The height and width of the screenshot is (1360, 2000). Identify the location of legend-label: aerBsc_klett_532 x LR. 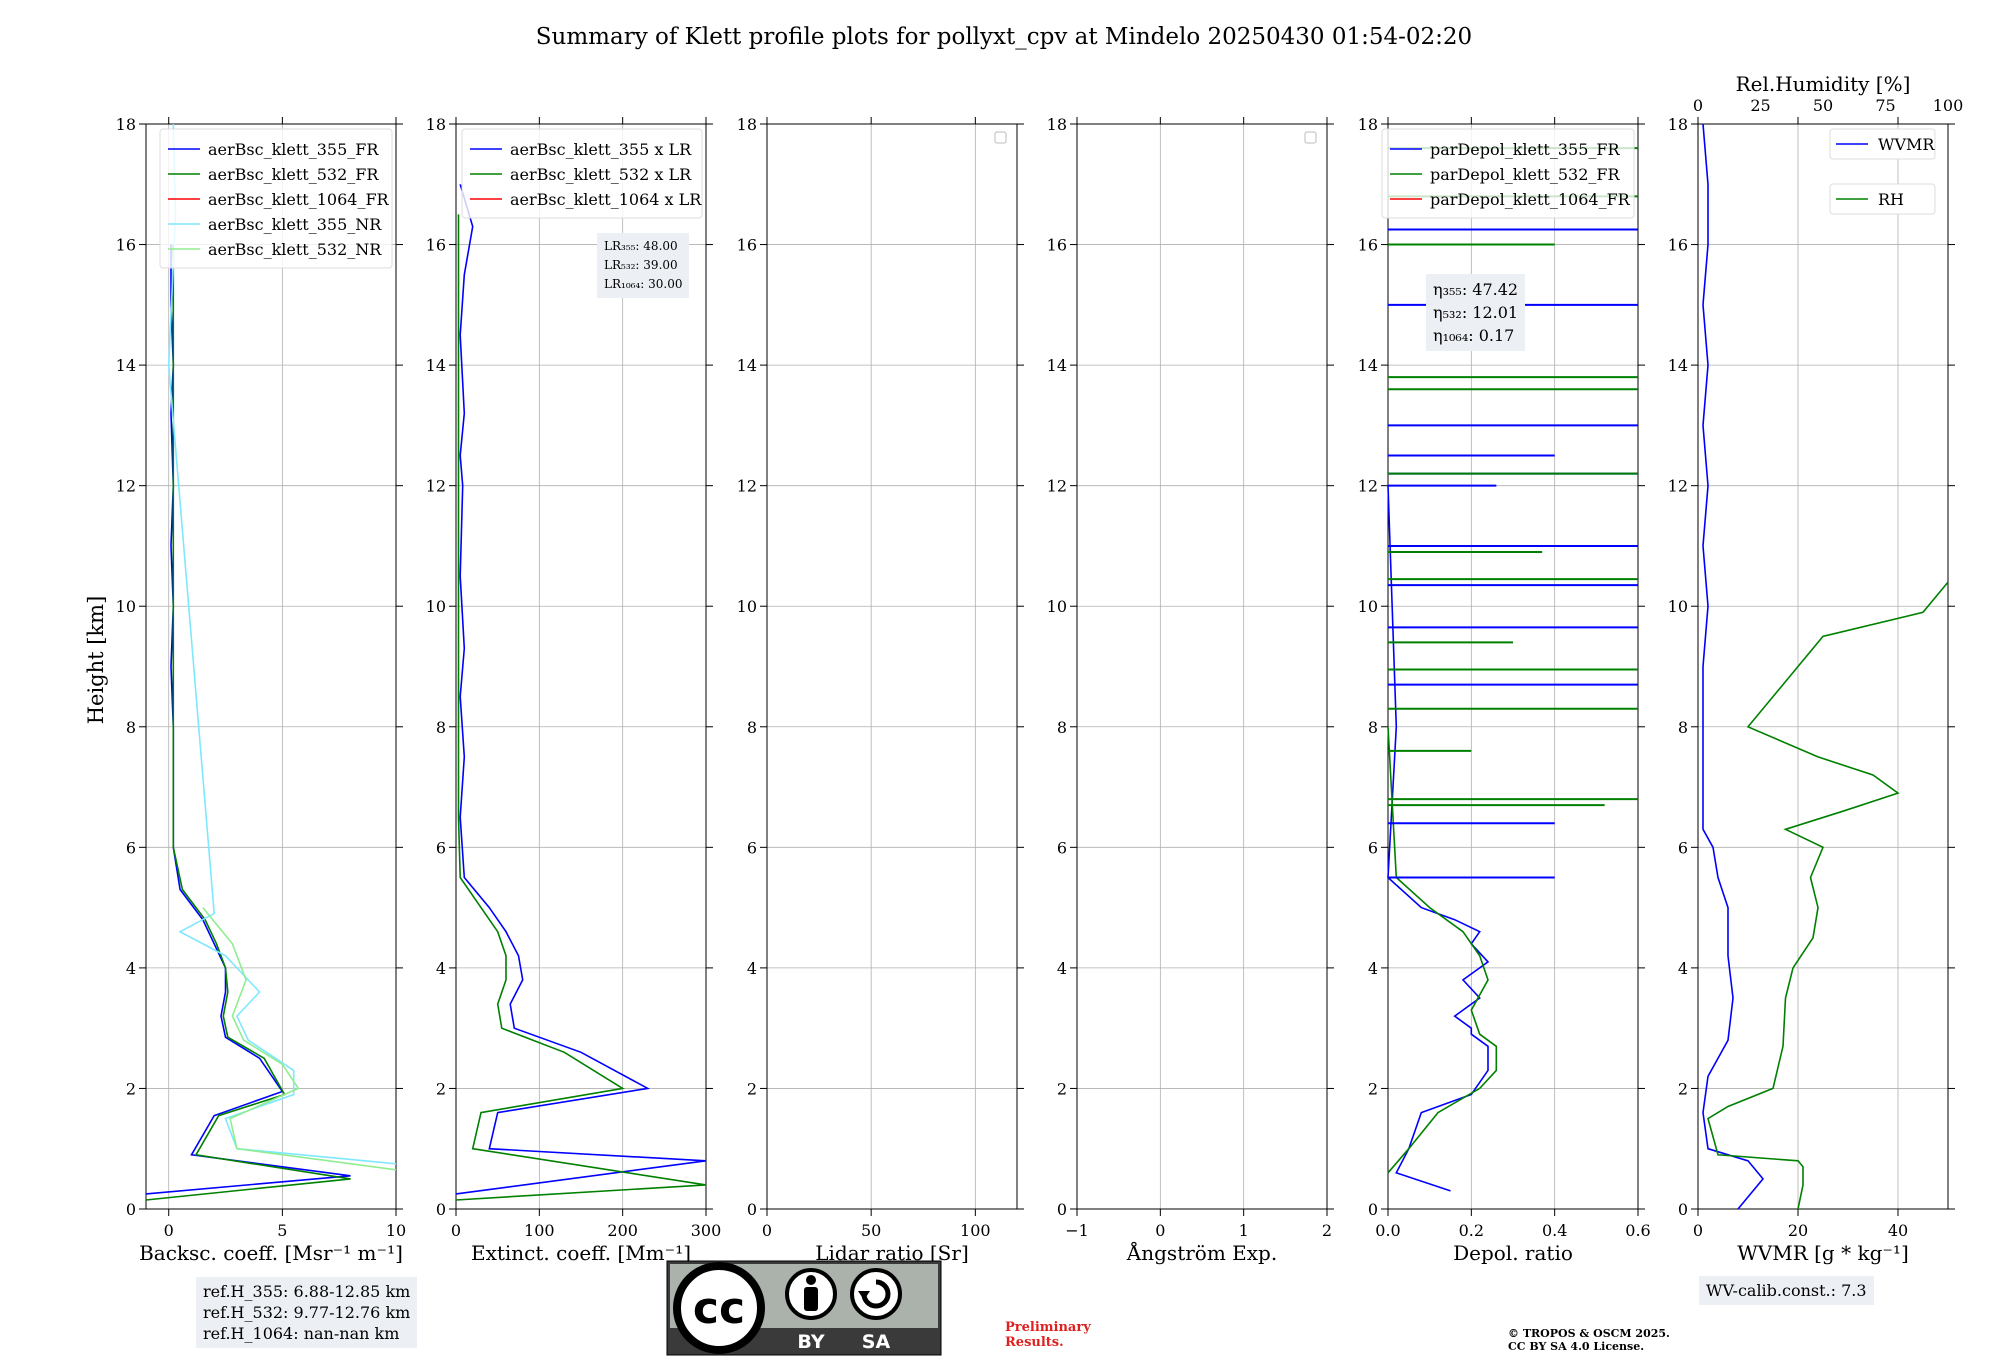
(601, 174).